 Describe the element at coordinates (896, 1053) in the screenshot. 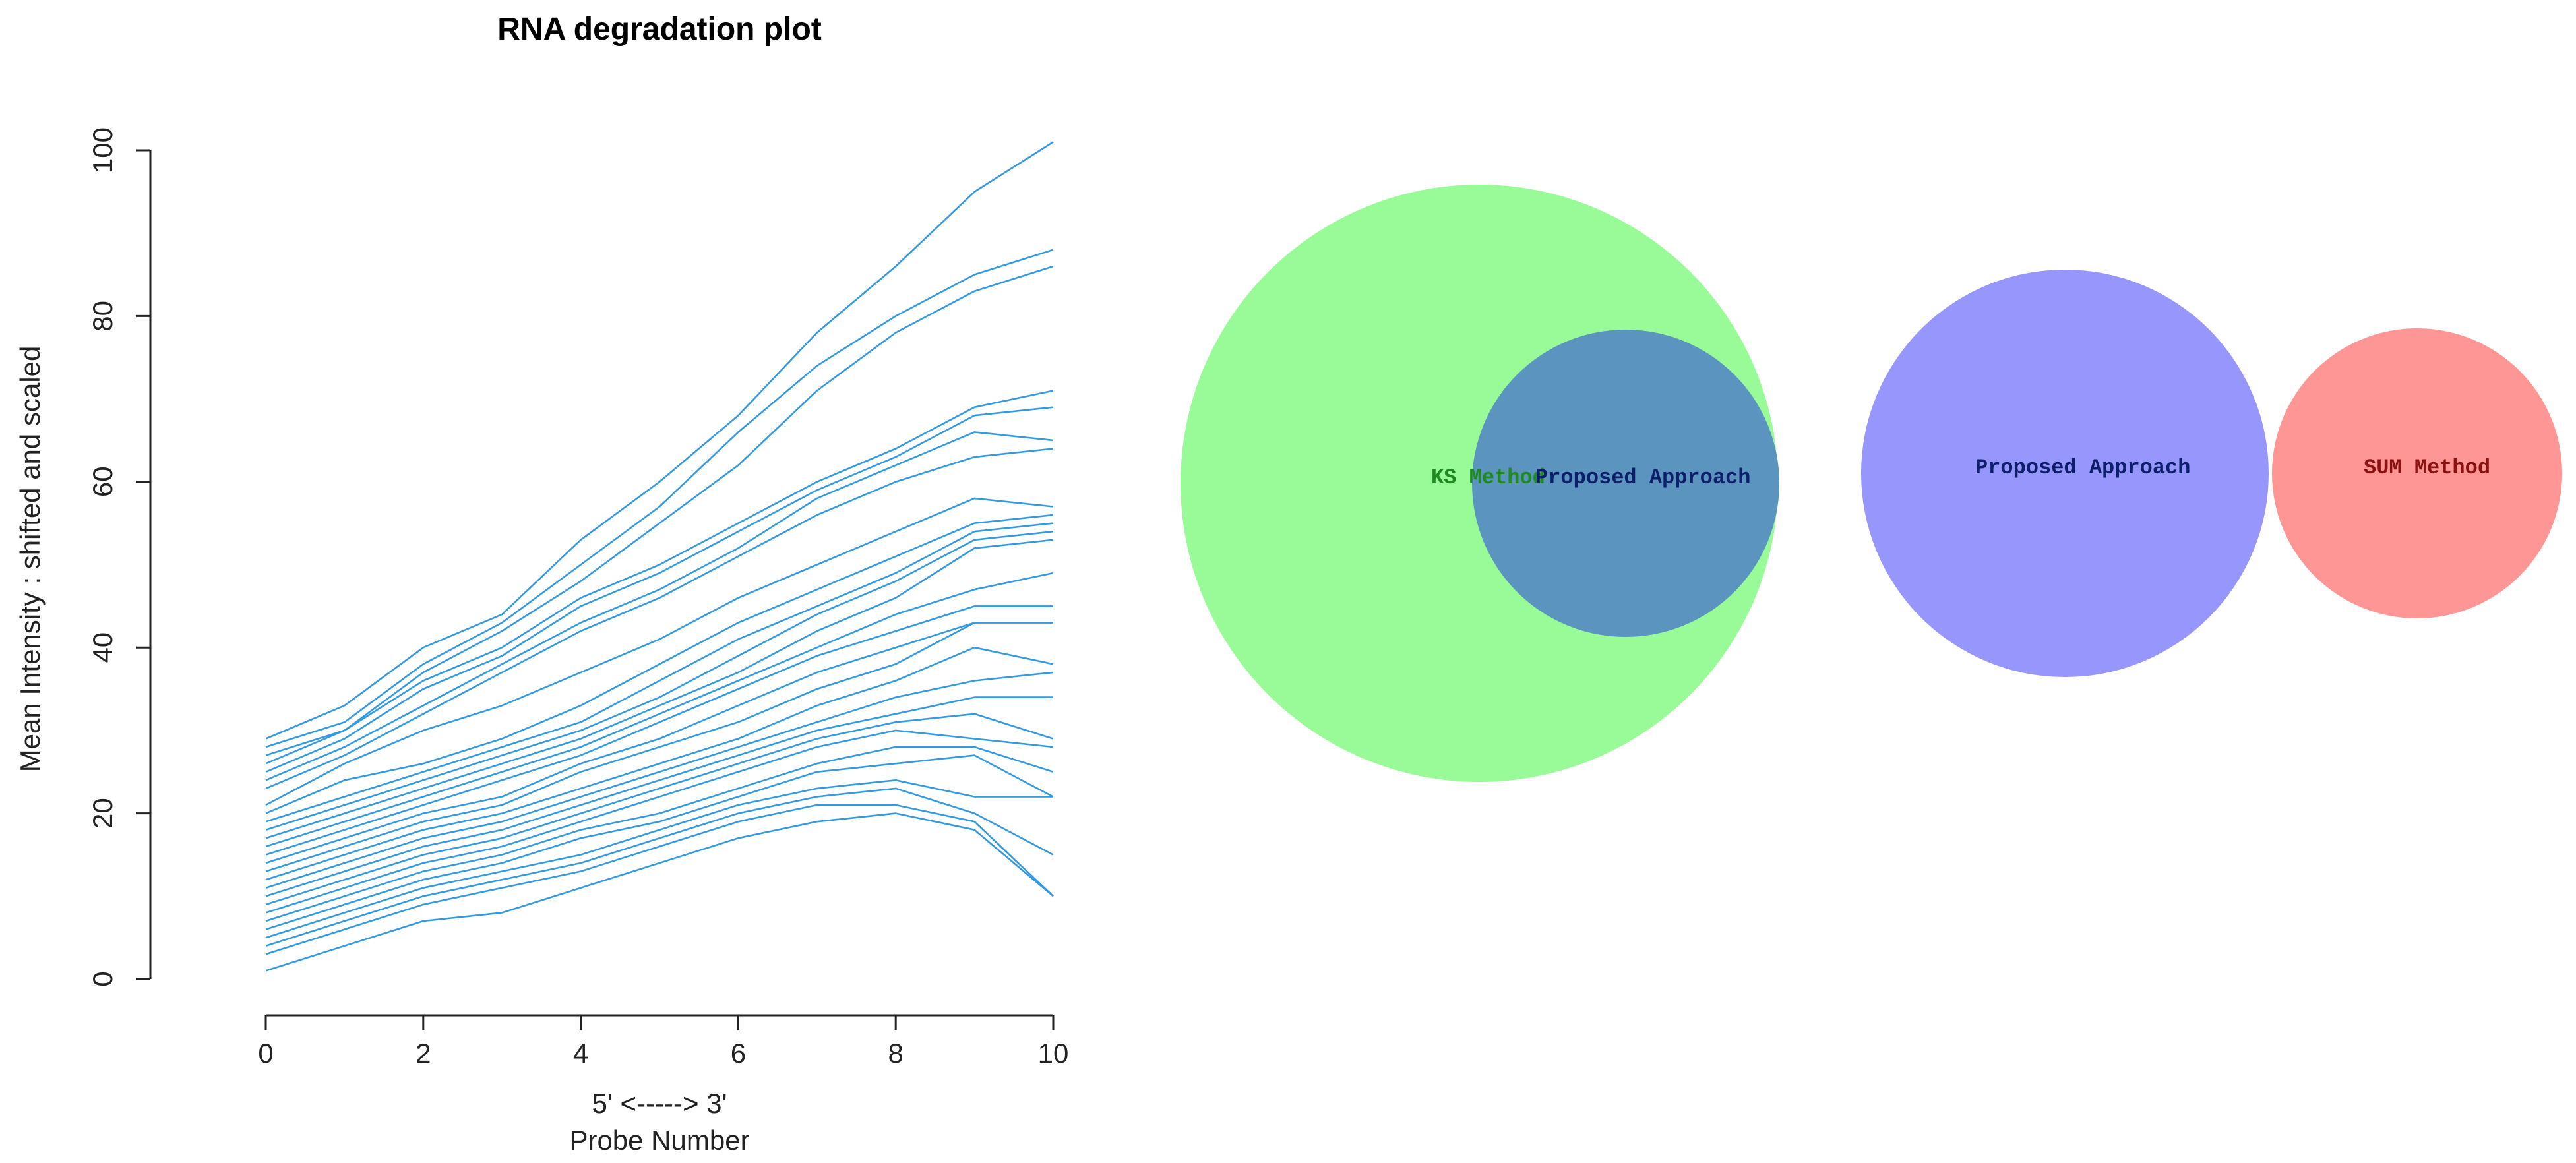

I see `x-tick-label: 8` at that location.